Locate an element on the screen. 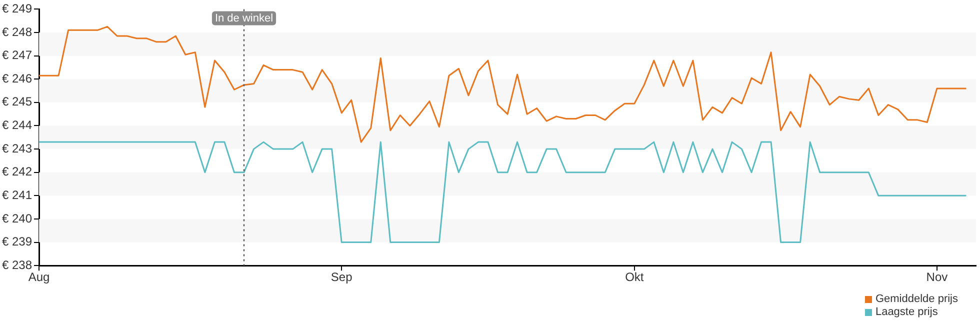 The height and width of the screenshot is (325, 980). y-tick-label: € 245 is located at coordinates (17, 101).